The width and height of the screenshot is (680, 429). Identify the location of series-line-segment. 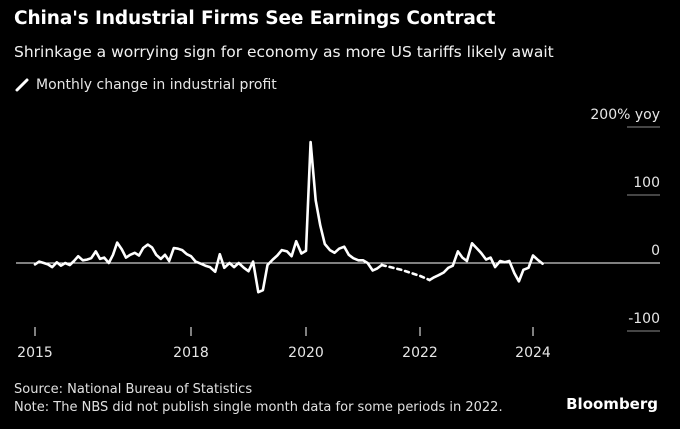
(486, 262).